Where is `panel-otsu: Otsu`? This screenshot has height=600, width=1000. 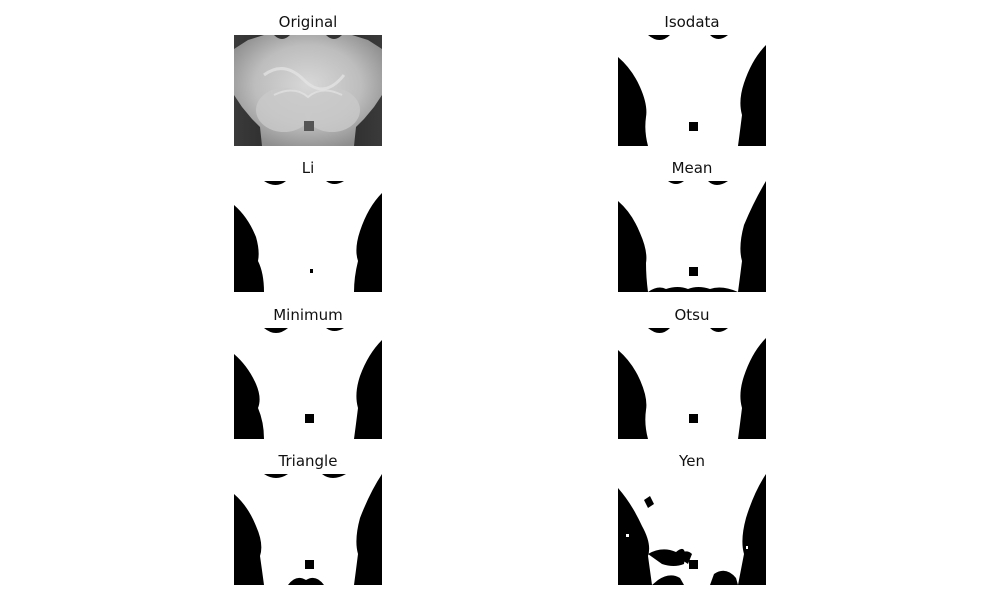
panel-otsu: Otsu is located at coordinates (692, 372).